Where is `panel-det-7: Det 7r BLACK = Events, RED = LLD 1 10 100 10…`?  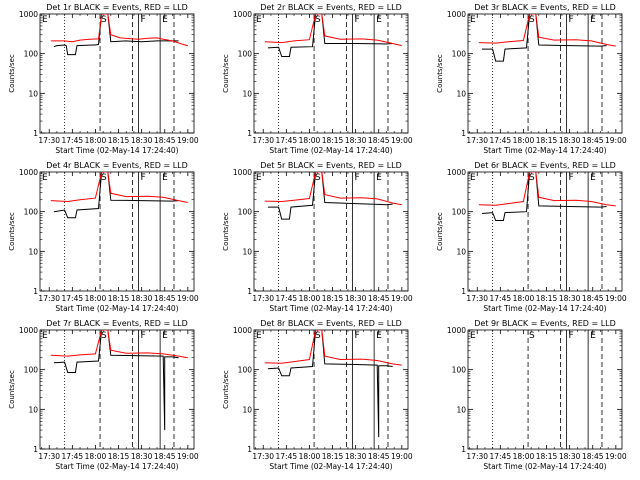
panel-det-7: Det 7r BLACK = Events, RED = LLD 1 10 100 10… is located at coordinates (103, 395).